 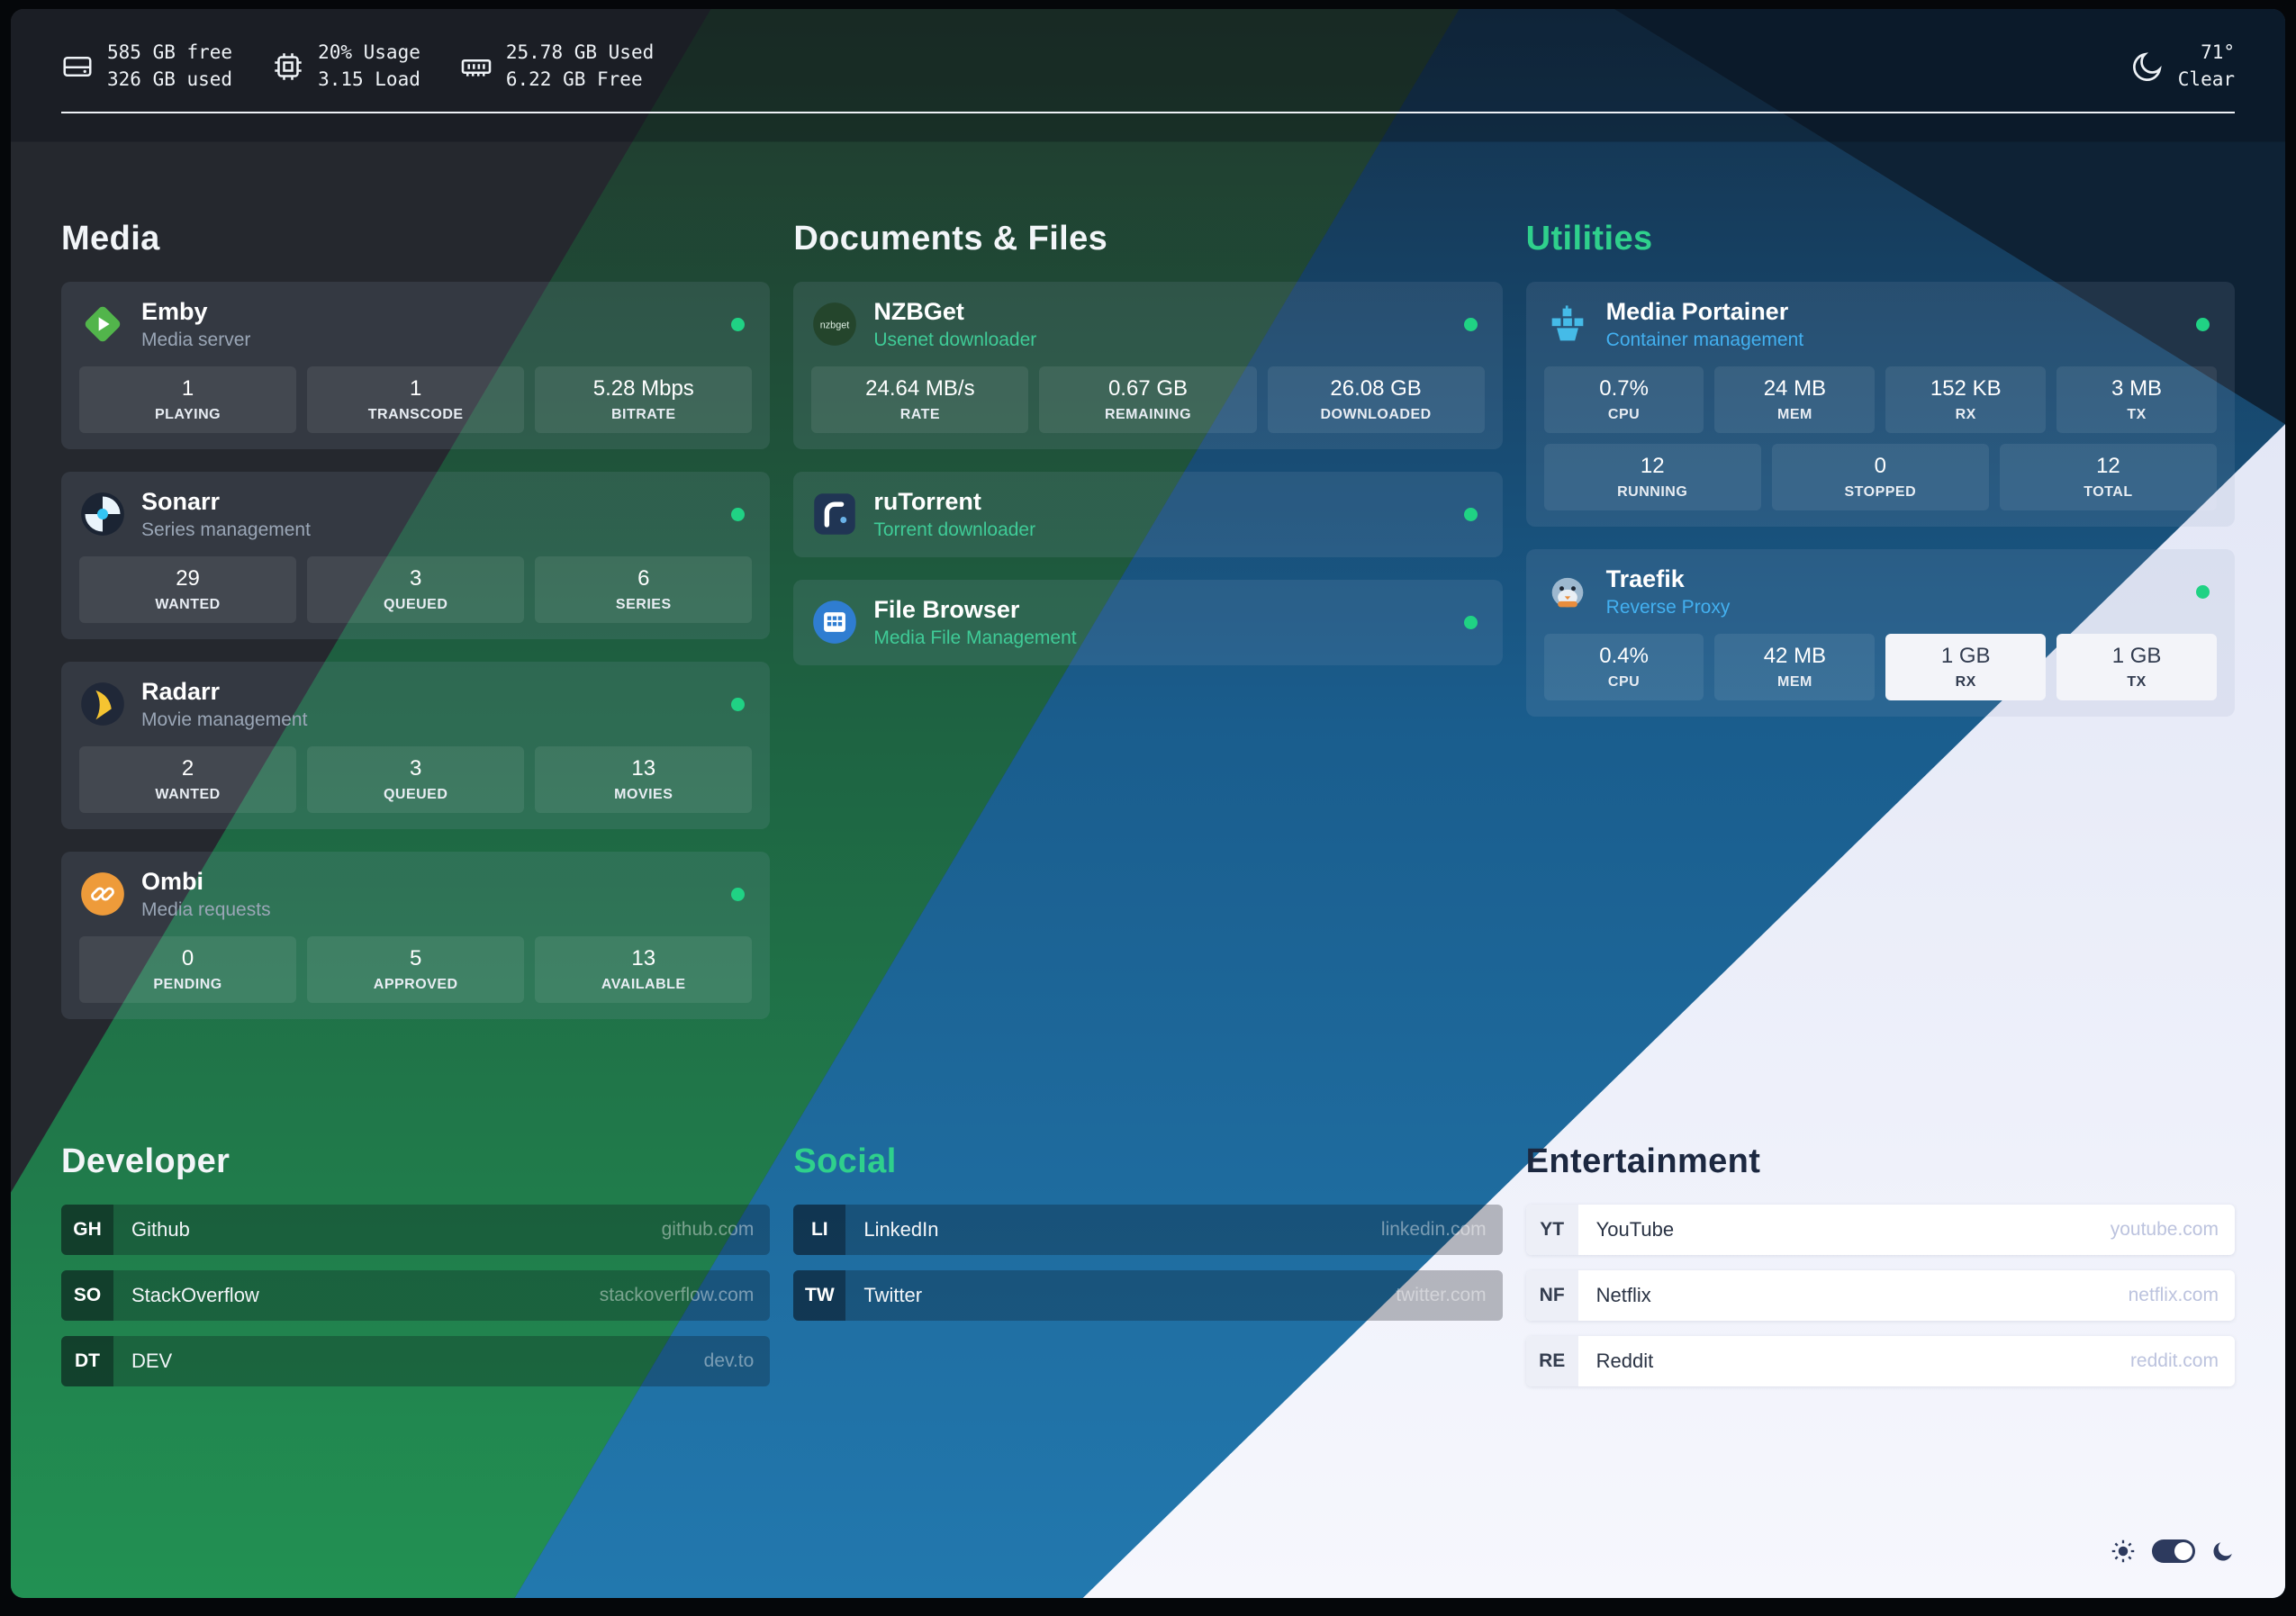 What do you see at coordinates (181, 501) in the screenshot?
I see `service-name: Sonarr` at bounding box center [181, 501].